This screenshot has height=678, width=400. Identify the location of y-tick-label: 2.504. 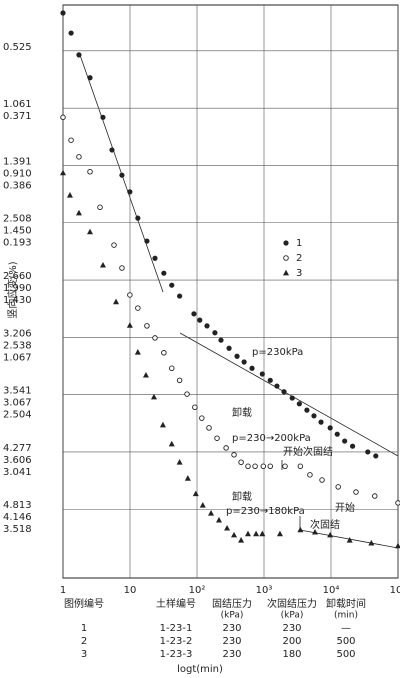
(17, 415).